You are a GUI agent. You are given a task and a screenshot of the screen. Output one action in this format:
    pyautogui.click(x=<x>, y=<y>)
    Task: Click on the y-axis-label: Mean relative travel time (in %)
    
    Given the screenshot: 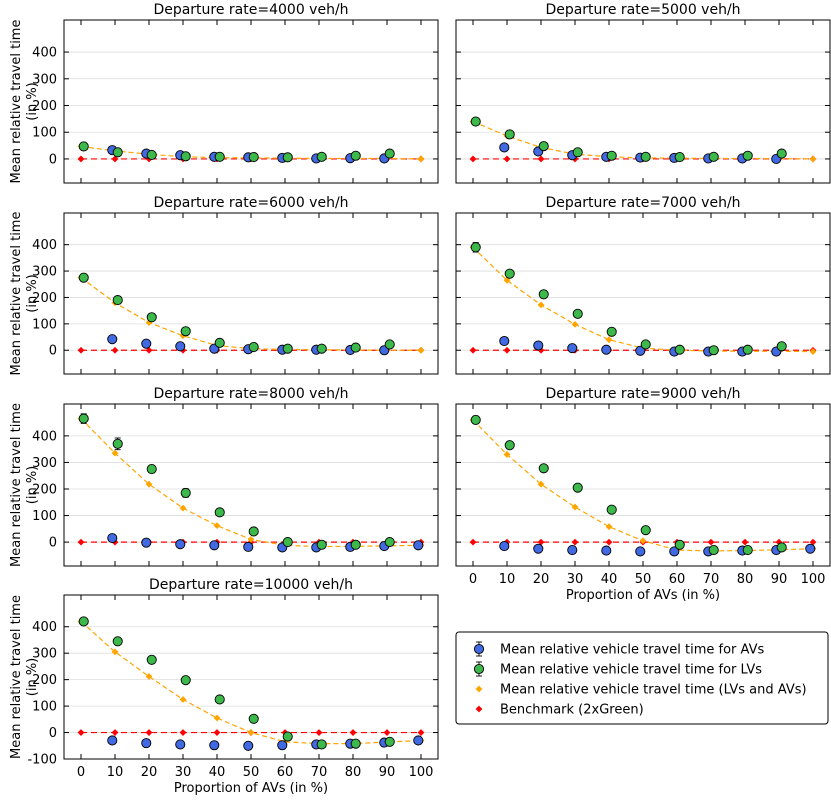 What is the action you would take?
    pyautogui.click(x=24, y=677)
    